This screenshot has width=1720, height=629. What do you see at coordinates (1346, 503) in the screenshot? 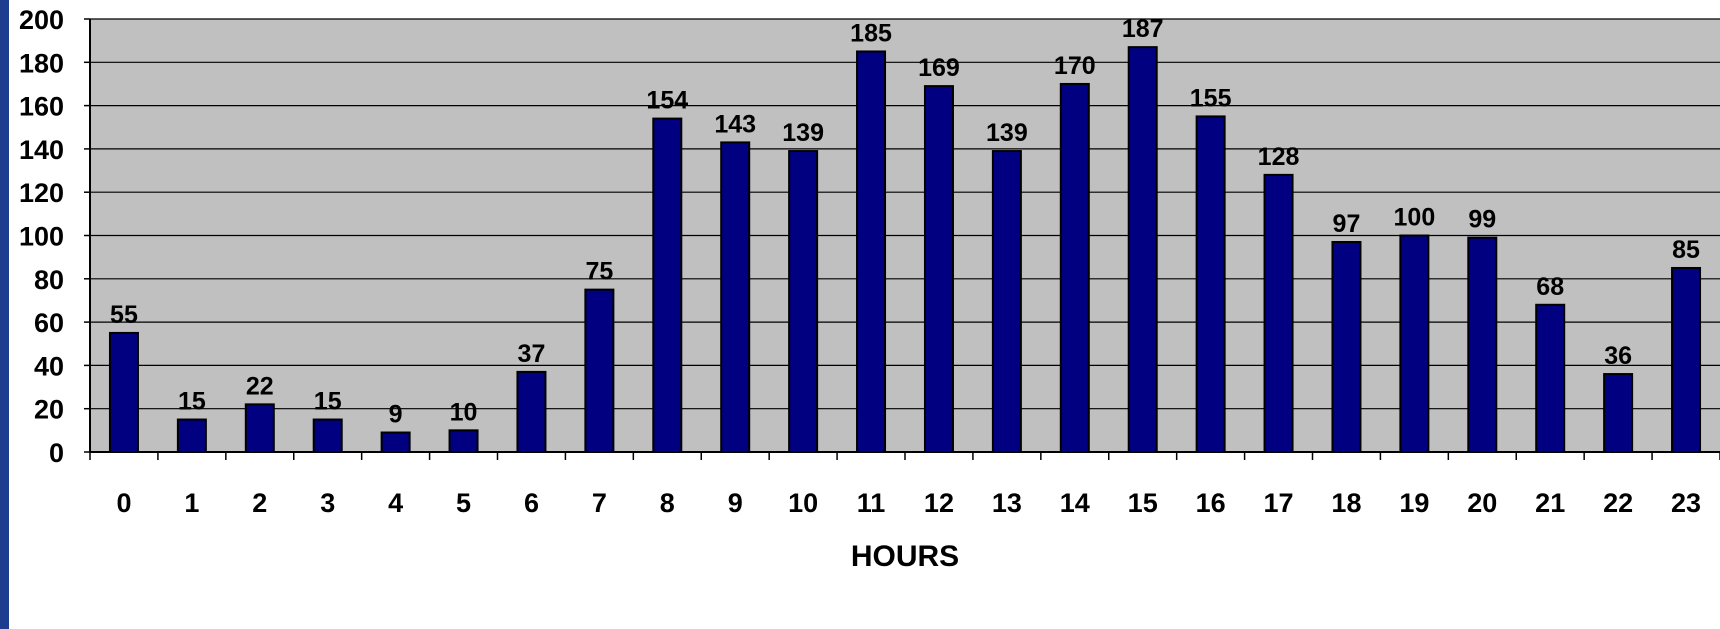
I see `x-tick-label: 18` at bounding box center [1346, 503].